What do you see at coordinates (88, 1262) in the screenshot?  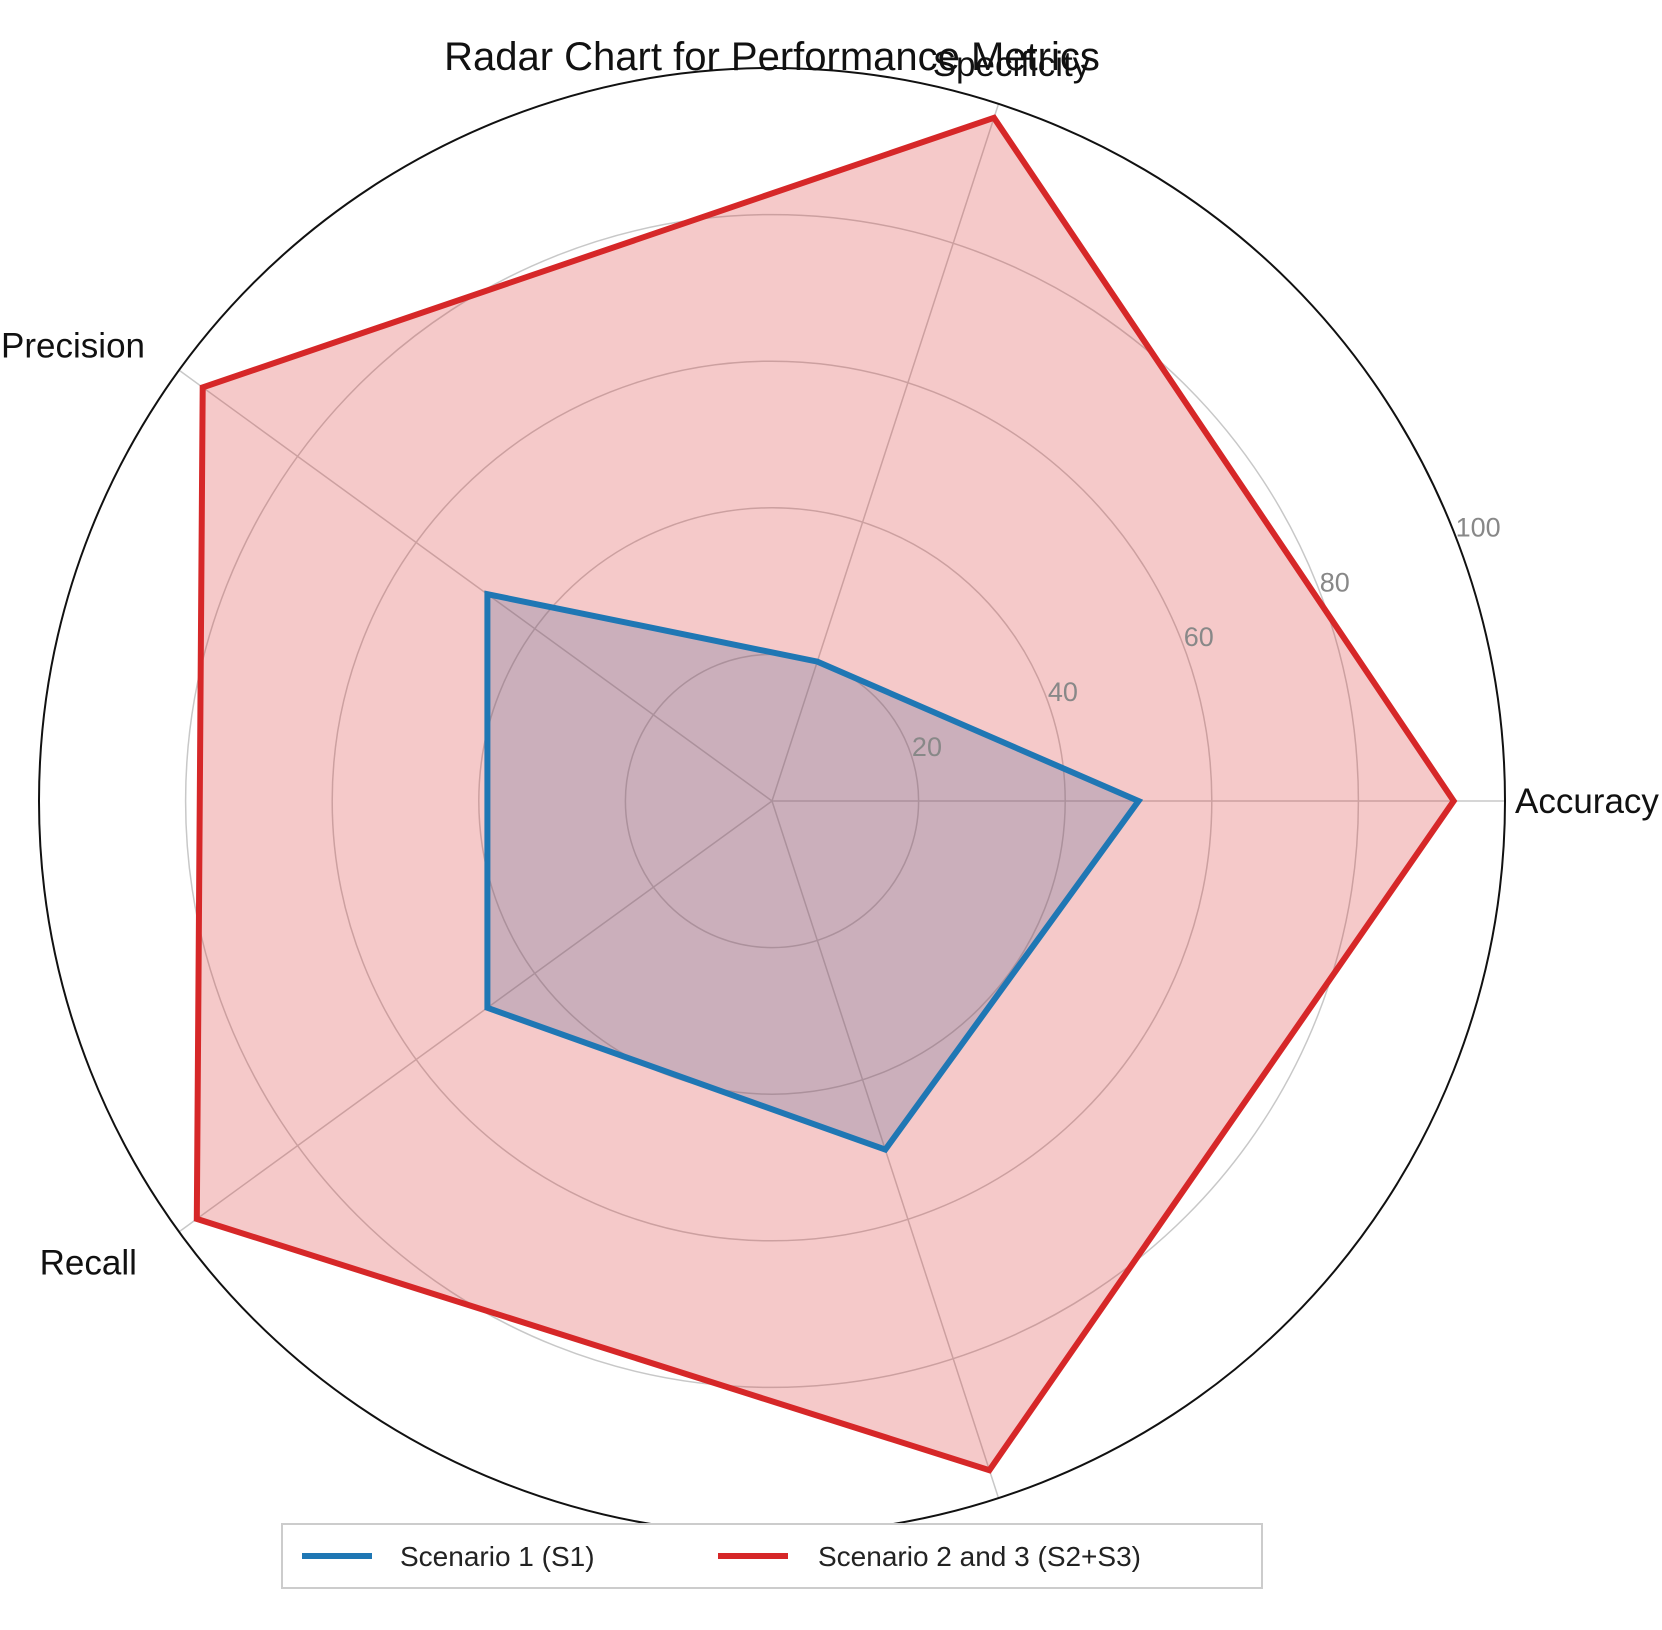 I see `axis-label-recall: Recall` at bounding box center [88, 1262].